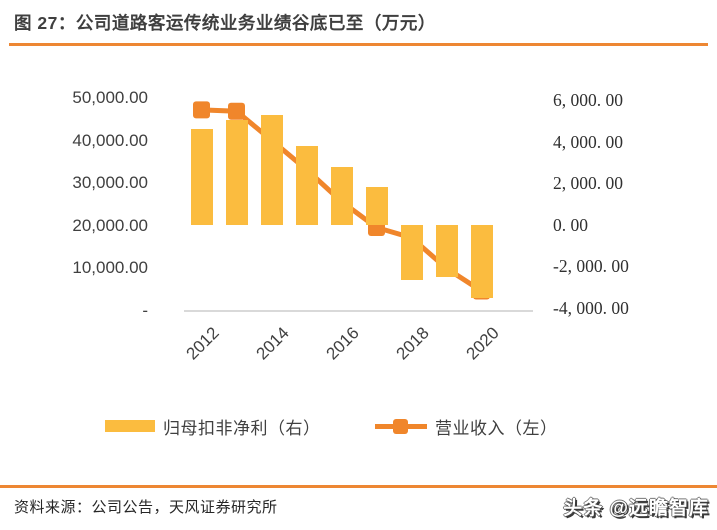  I want to click on line-series-swatch, so click(401, 426).